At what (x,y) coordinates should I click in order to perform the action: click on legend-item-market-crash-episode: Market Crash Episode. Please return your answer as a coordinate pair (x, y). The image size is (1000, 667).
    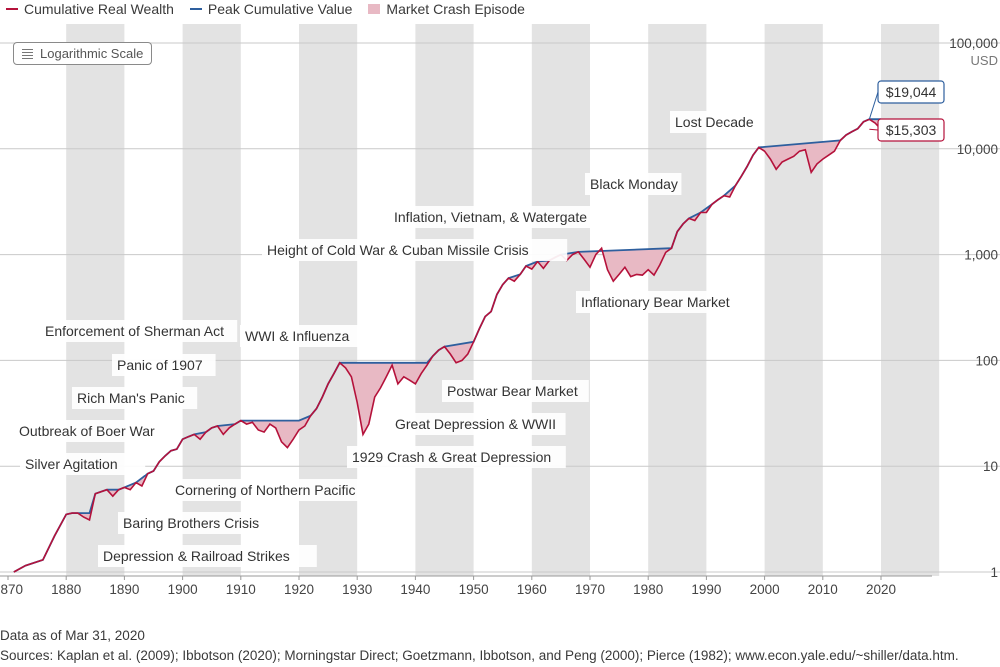
    Looking at the image, I should click on (446, 9).